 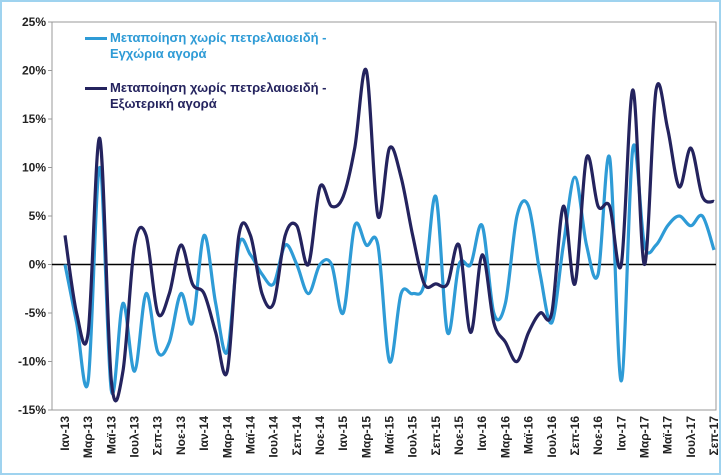 I want to click on x-tick-label: Μαϊ-16, so click(x=529, y=435).